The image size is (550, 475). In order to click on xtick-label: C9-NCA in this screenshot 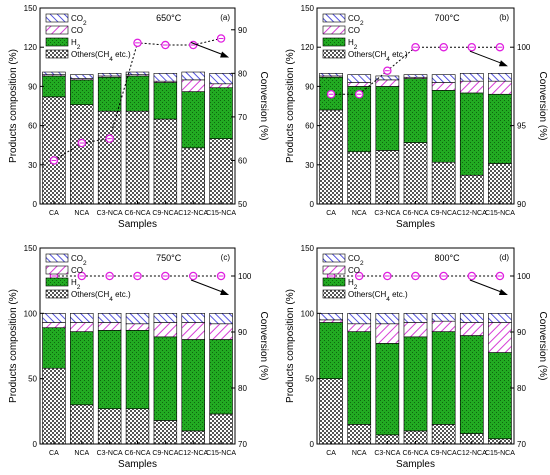, I will do `click(444, 213)`.